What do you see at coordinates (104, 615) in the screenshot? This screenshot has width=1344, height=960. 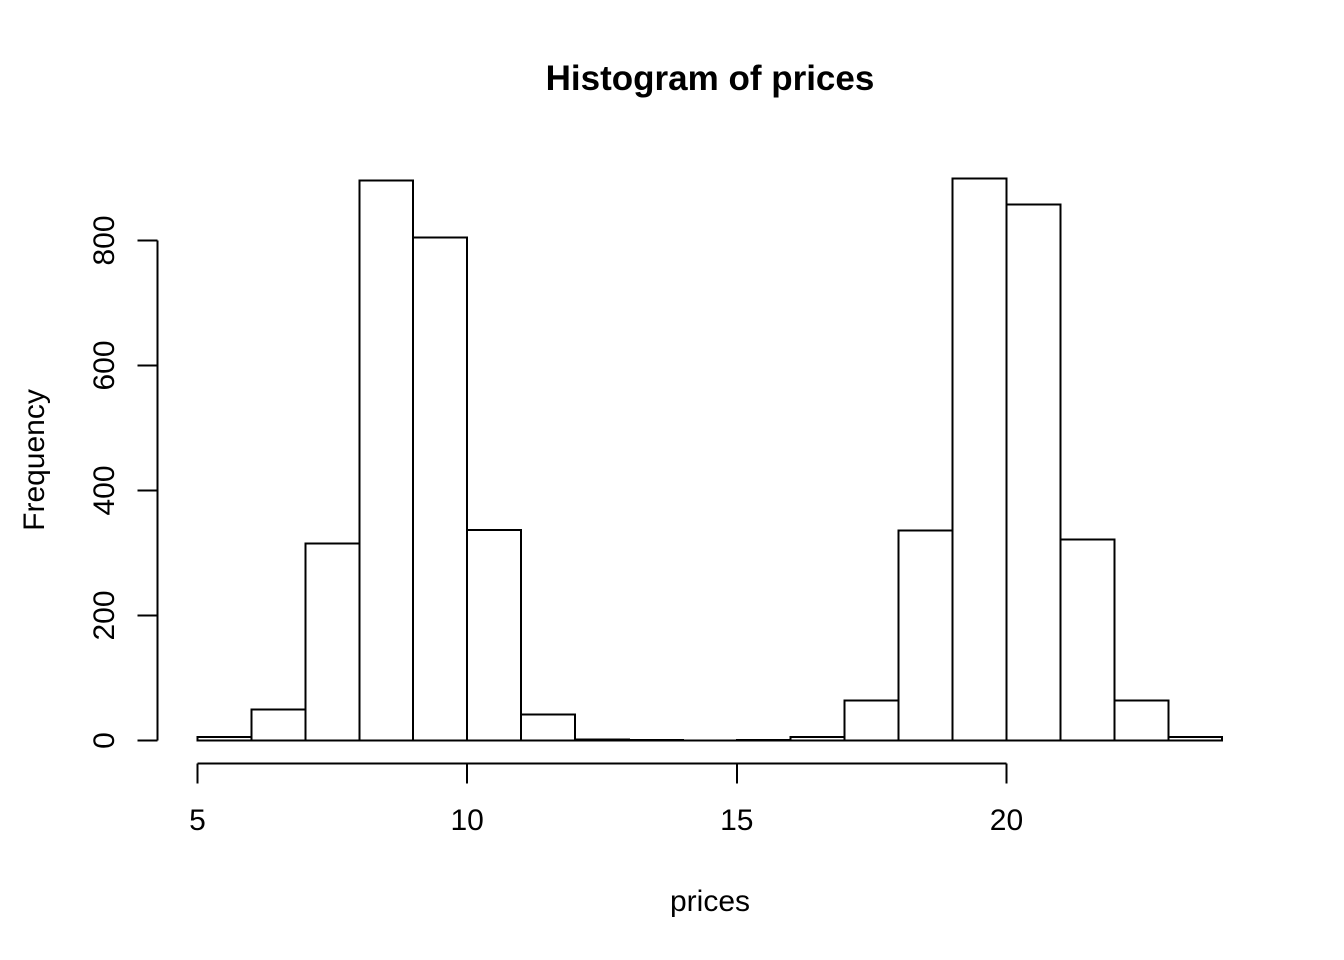 I see `y-axis-tick-label: 200` at bounding box center [104, 615].